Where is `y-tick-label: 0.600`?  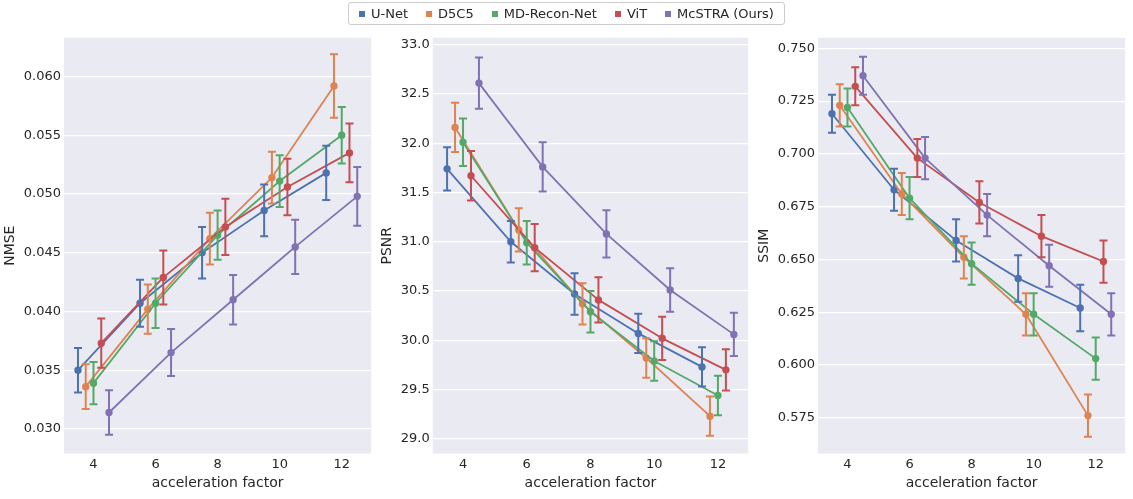 y-tick-label: 0.600 is located at coordinates (796, 364).